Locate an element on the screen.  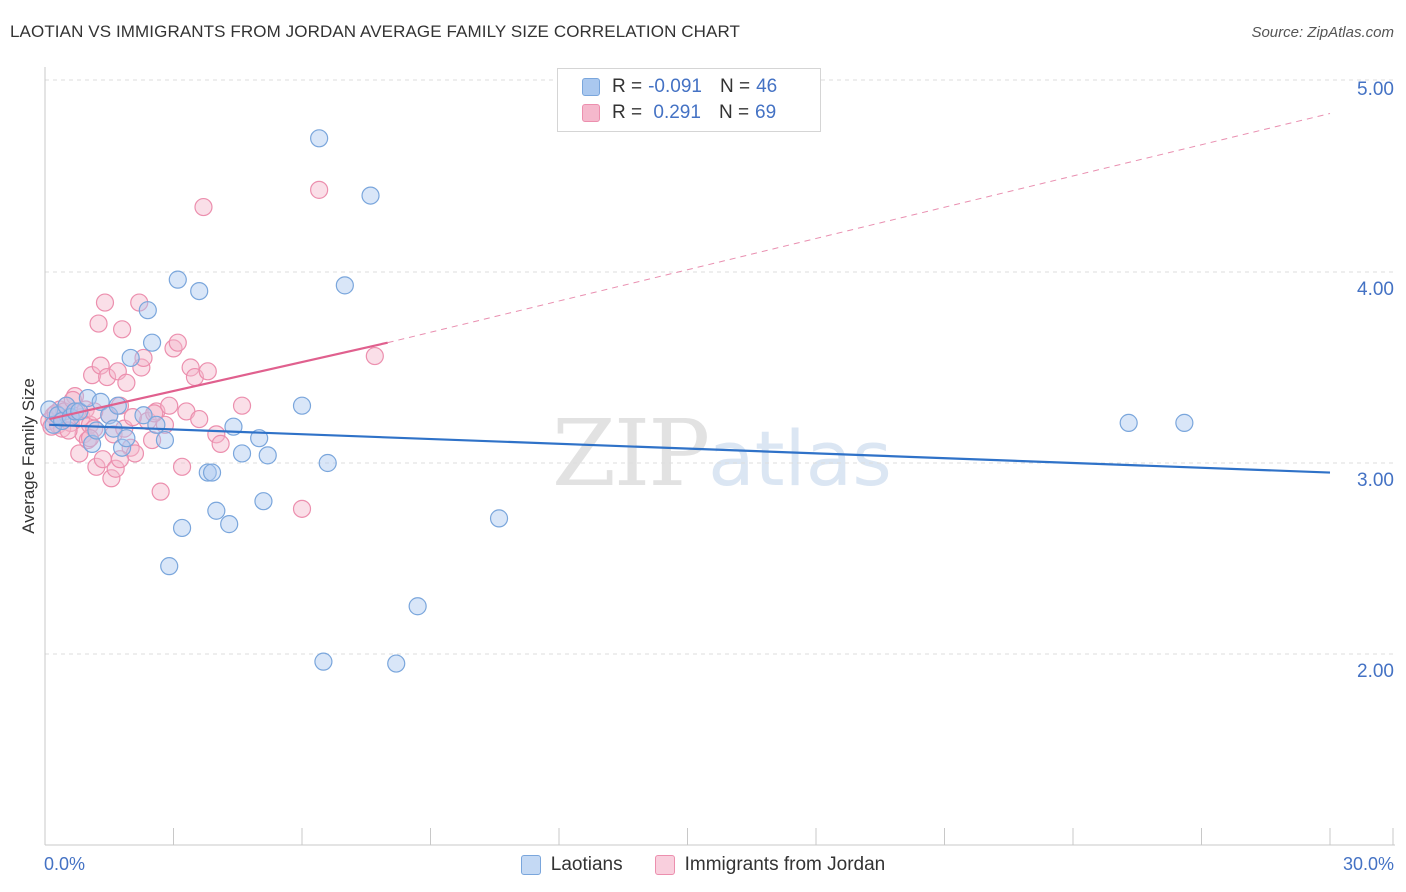
legend-r-value: 0.291 is located at coordinates (674, 112).